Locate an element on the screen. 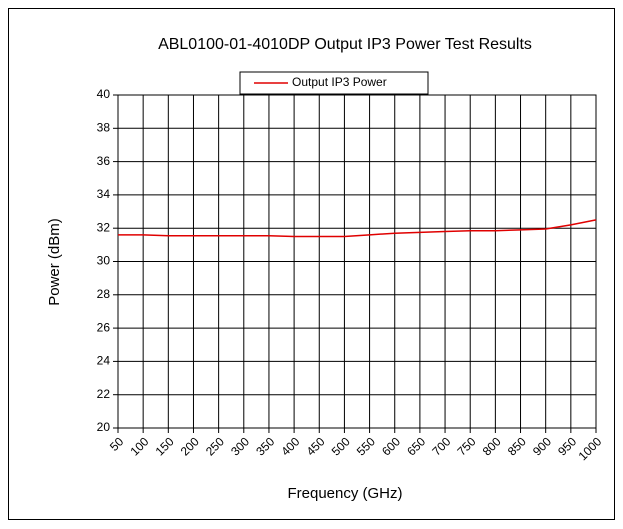 The image size is (623, 529). y-tick-label: 22 is located at coordinates (104, 394).